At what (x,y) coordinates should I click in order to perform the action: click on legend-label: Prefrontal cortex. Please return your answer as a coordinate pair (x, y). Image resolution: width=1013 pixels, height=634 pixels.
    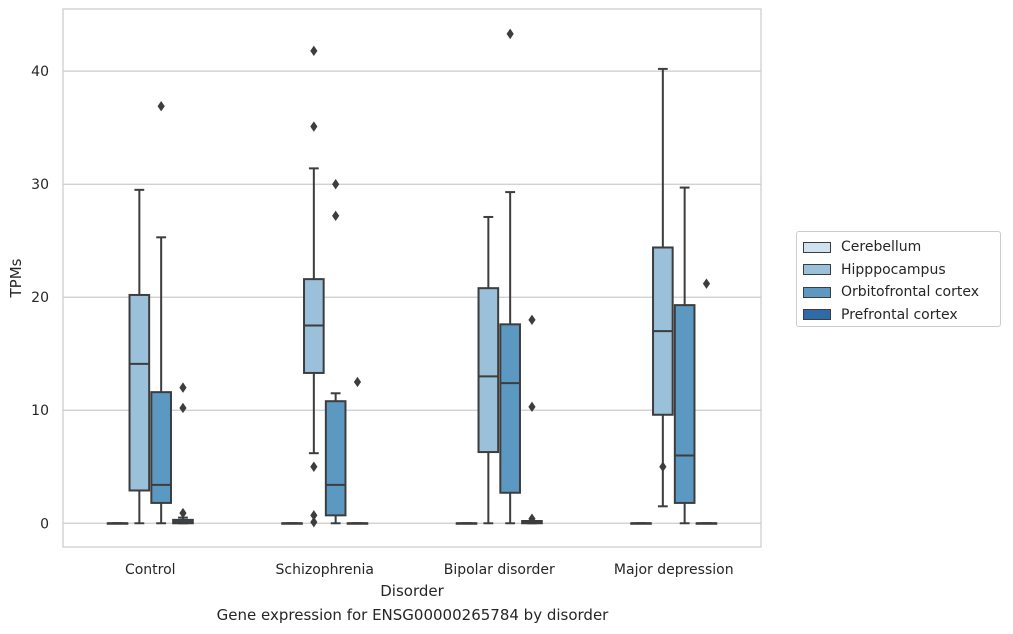
    Looking at the image, I should click on (899, 314).